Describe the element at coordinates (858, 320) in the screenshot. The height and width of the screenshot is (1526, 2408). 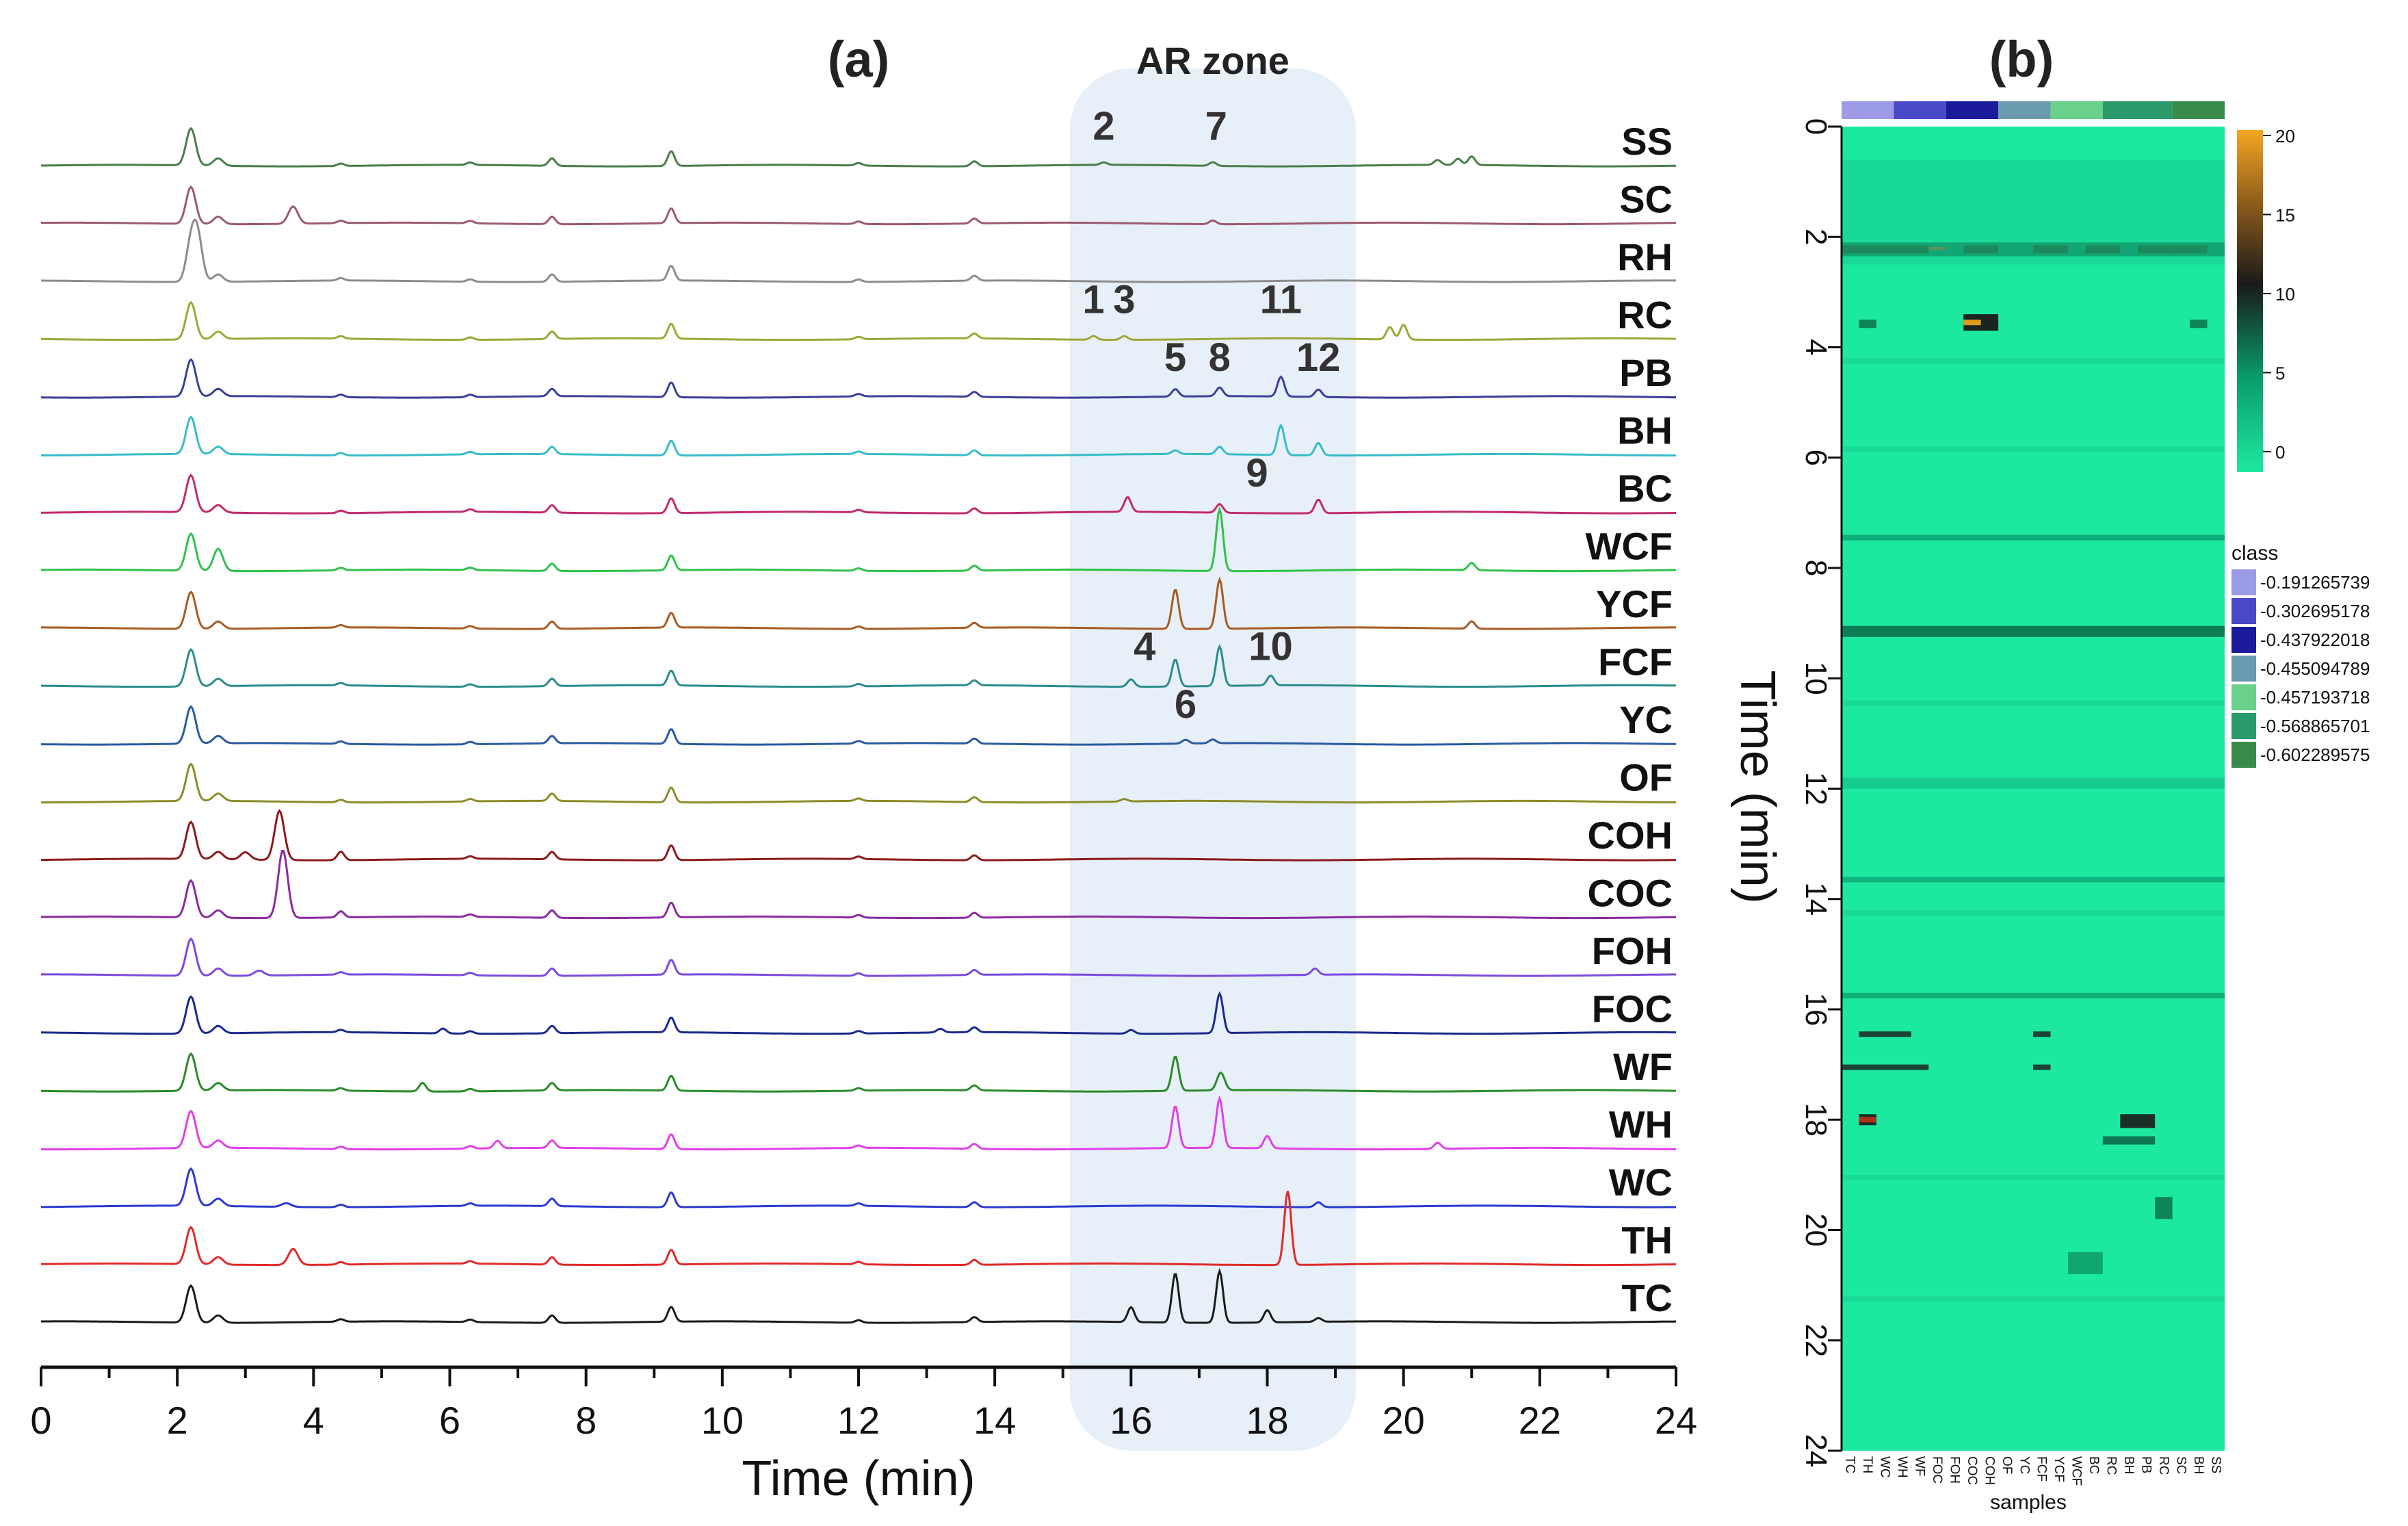
I see `trace-rc` at that location.